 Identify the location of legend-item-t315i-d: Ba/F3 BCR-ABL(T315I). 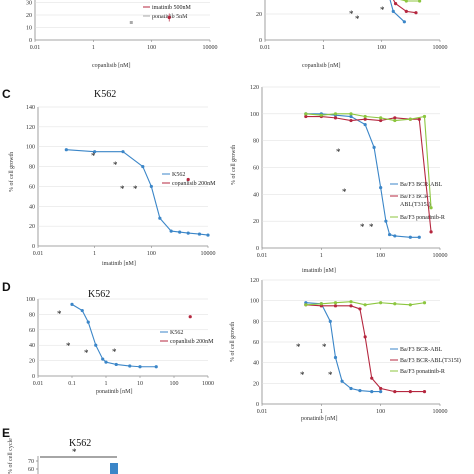
(430, 360).